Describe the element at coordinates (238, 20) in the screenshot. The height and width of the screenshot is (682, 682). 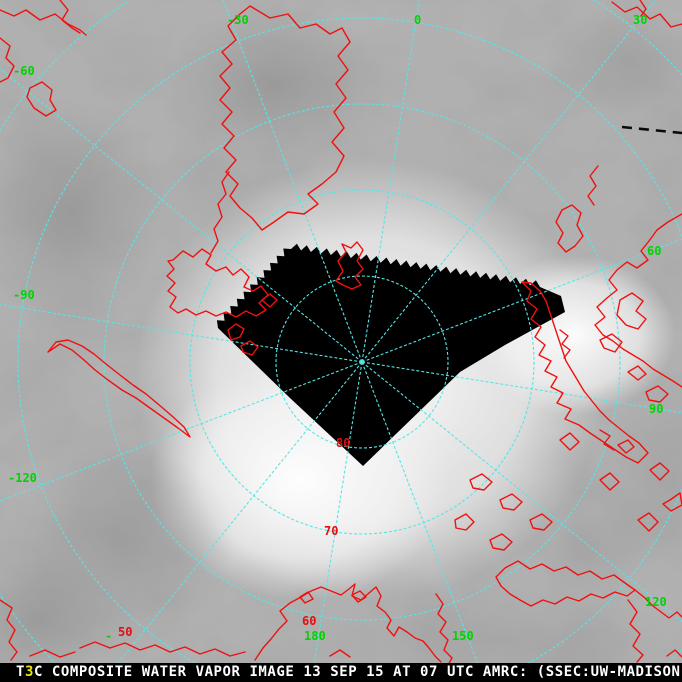
I see `longitude-label: -30` at that location.